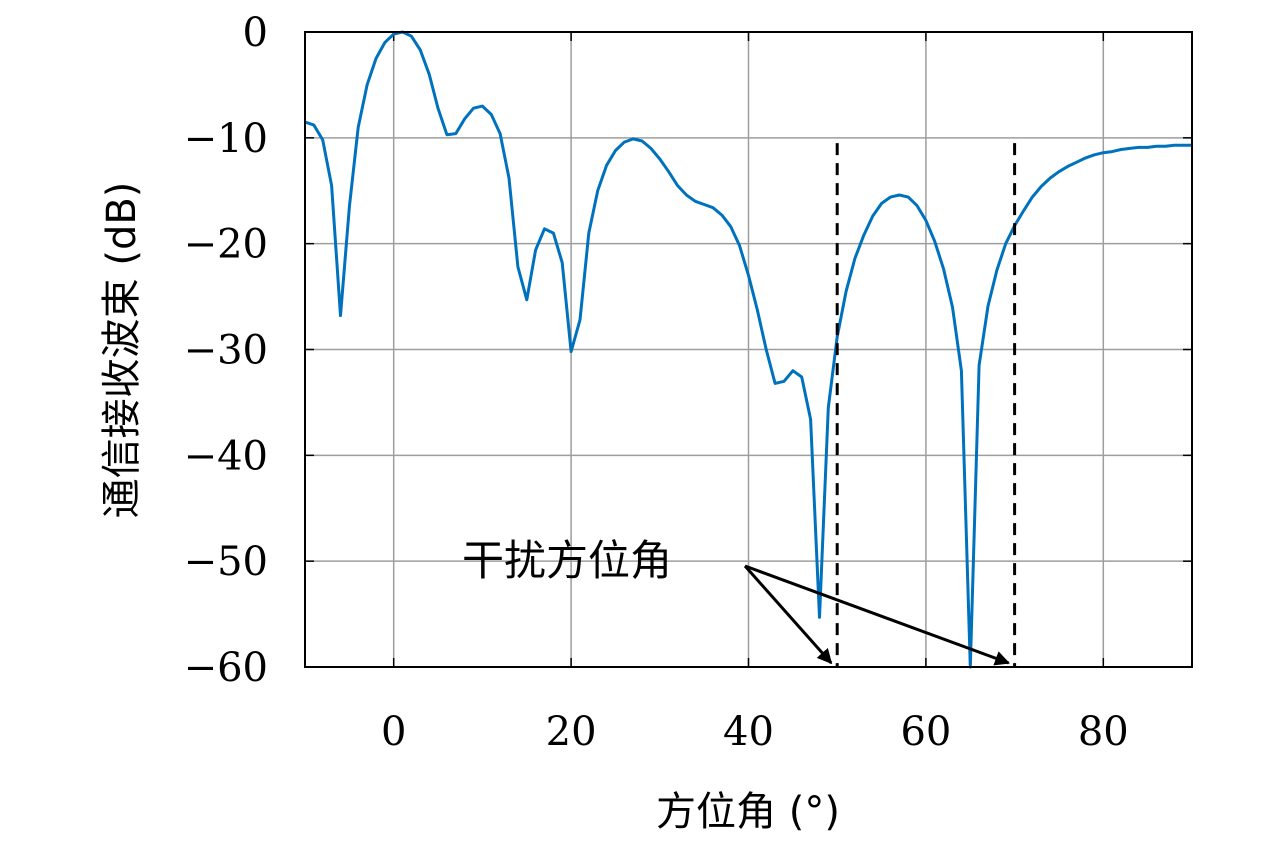 The height and width of the screenshot is (843, 1280). I want to click on y-tick-label: −60, so click(226, 668).